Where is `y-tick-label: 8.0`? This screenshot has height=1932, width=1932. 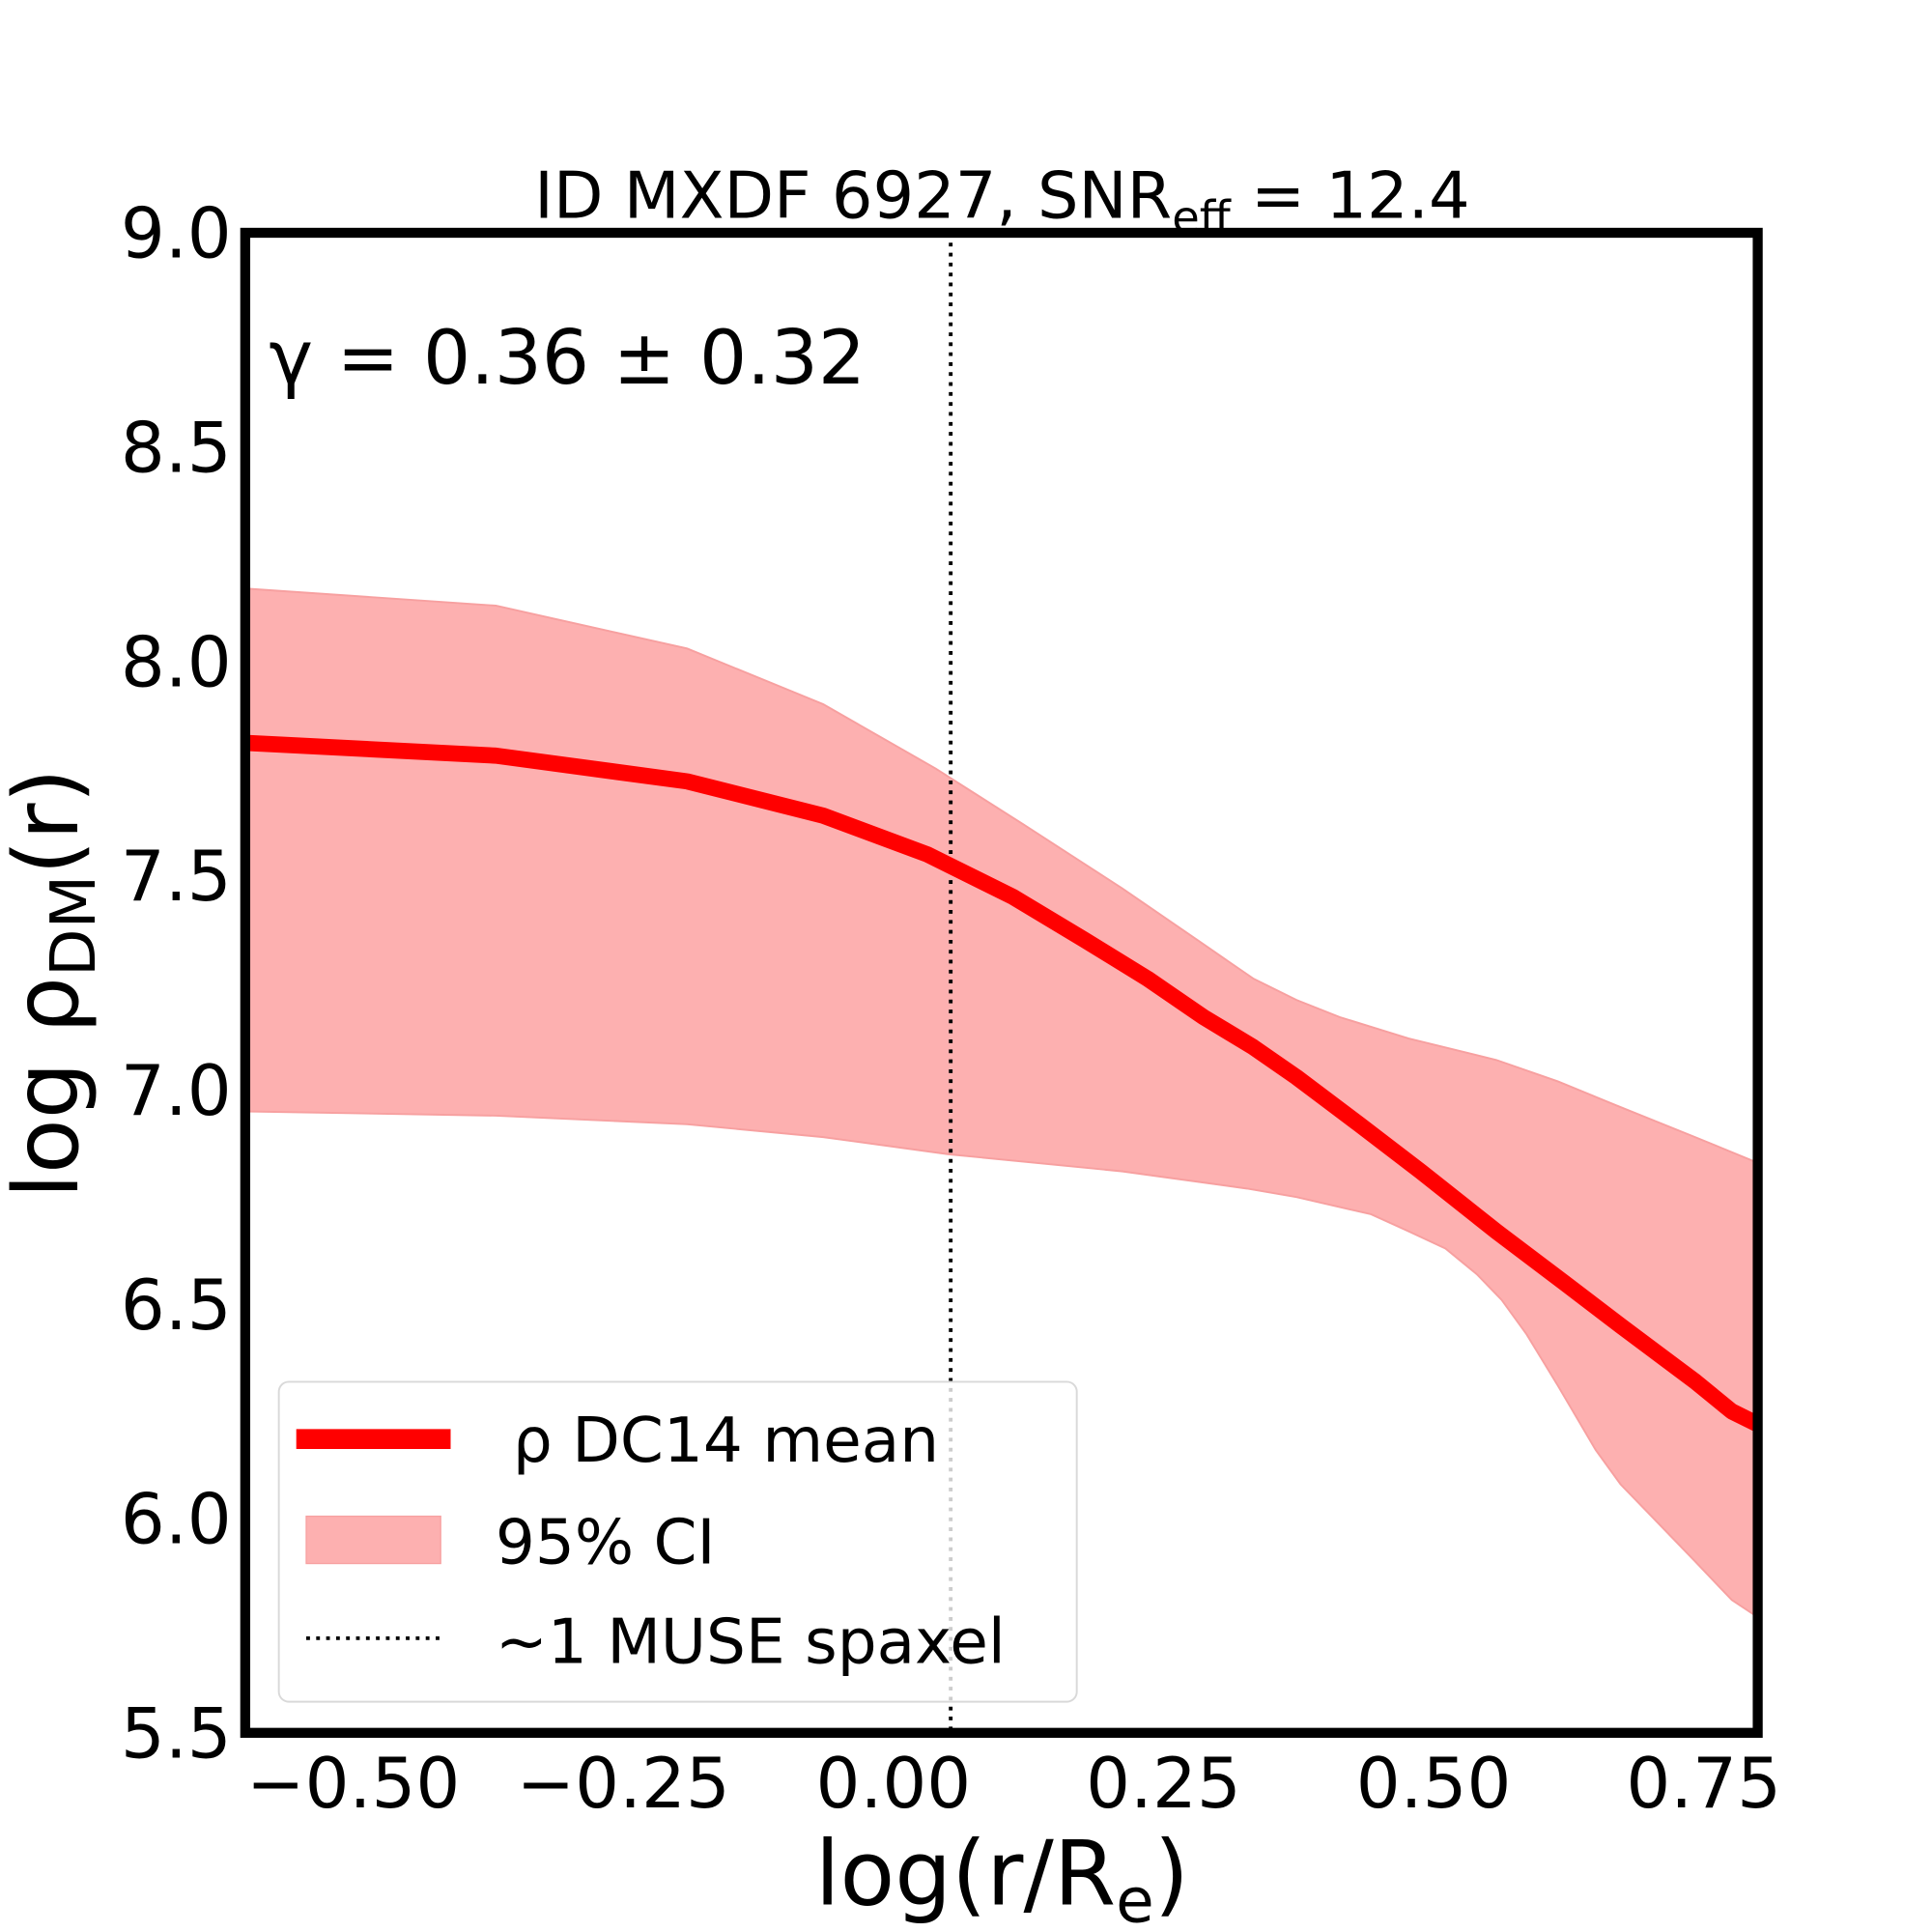
y-tick-label: 8.0 is located at coordinates (176, 662).